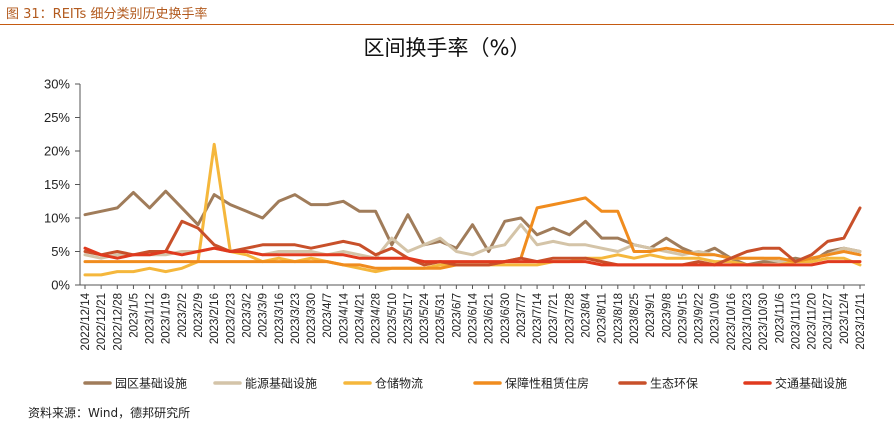  I want to click on x-tick-label: 2023/1/19, so click(167, 318).